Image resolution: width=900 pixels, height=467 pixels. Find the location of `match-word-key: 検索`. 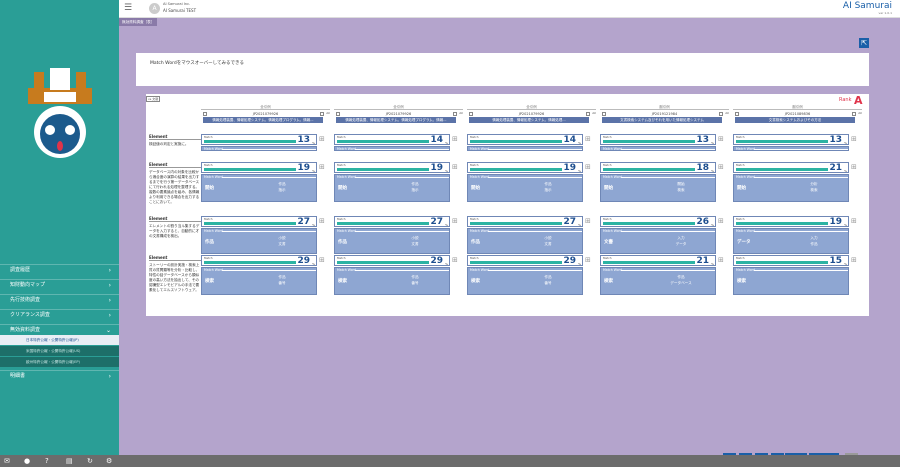

match-word-key: 検索 is located at coordinates (741, 281).